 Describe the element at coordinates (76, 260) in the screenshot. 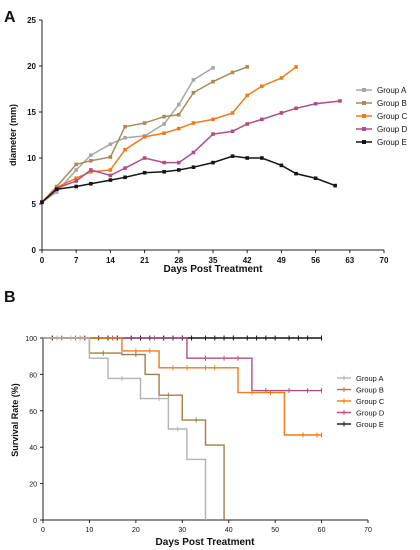

I see `panel-a-x-tick-label: 7` at that location.